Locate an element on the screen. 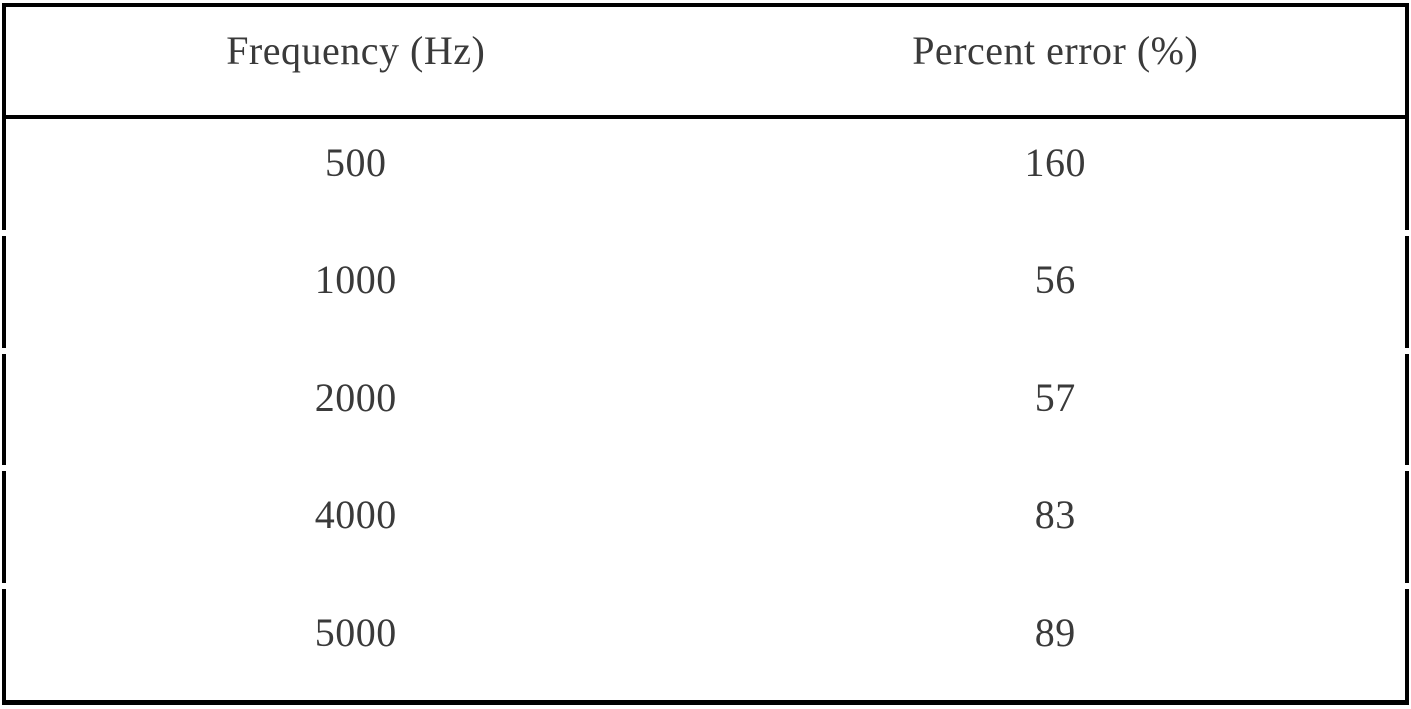  percent-error-column-header: Percent error (%) is located at coordinates (1055, 50).